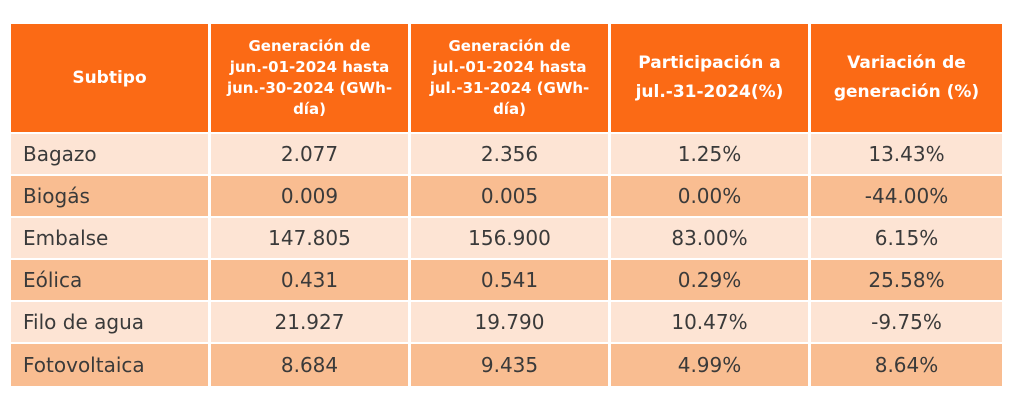 The height and width of the screenshot is (406, 1015). Describe the element at coordinates (111, 239) in the screenshot. I see `row-embalse-subtipo: Embalse` at that location.